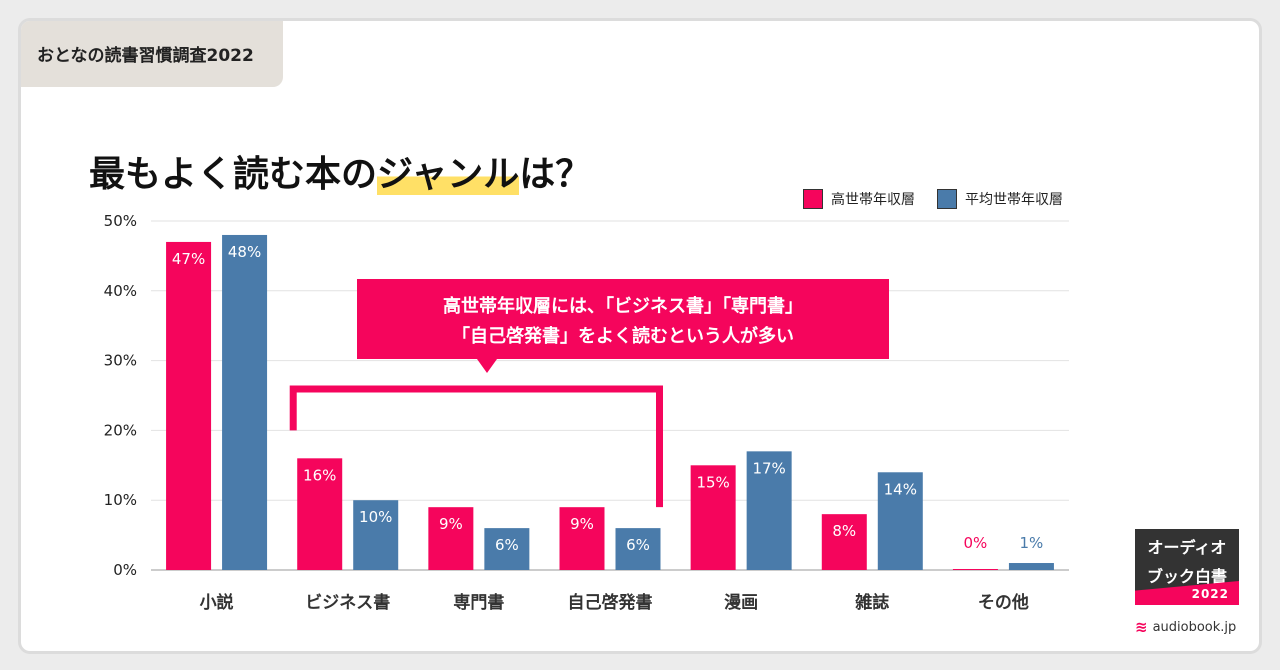  I want to click on y-tick-label: 50%, so click(120, 221).